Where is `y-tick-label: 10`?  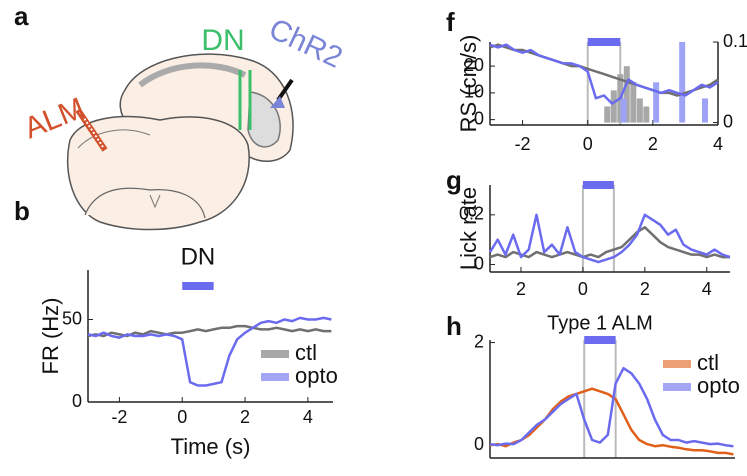 y-tick-label: 10 is located at coordinates (474, 92).